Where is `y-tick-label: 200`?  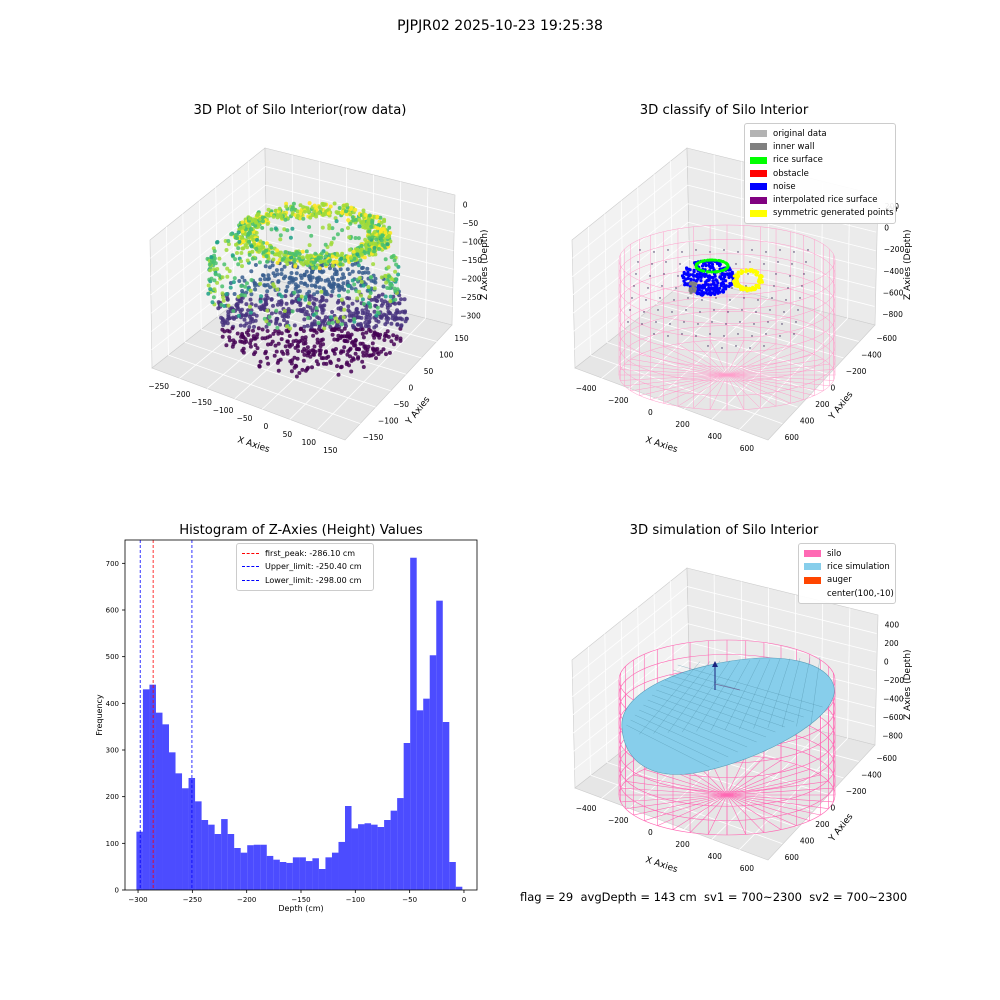
y-tick-label: 200 is located at coordinates (822, 404).